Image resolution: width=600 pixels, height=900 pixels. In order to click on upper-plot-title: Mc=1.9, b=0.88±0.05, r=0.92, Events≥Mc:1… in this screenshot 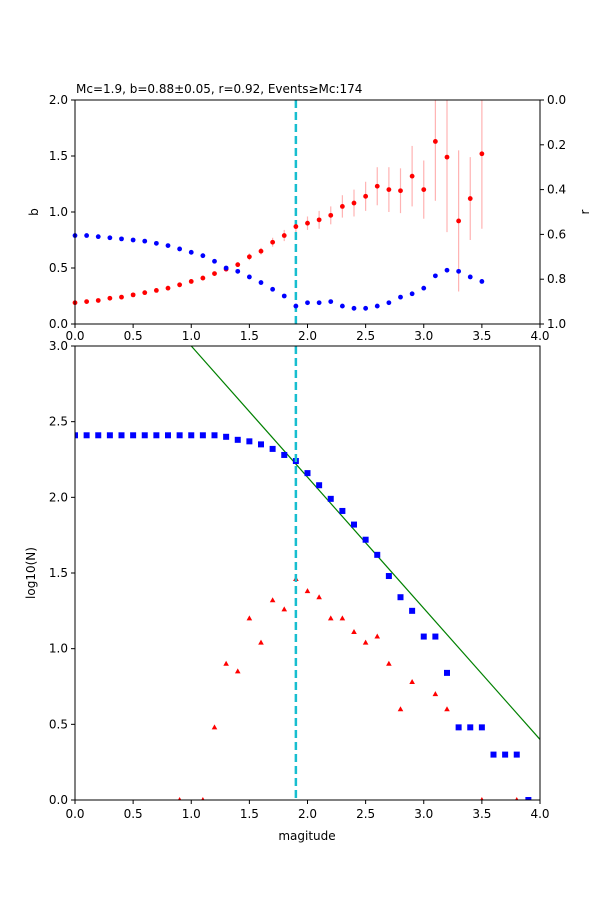, I will do `click(219, 89)`.